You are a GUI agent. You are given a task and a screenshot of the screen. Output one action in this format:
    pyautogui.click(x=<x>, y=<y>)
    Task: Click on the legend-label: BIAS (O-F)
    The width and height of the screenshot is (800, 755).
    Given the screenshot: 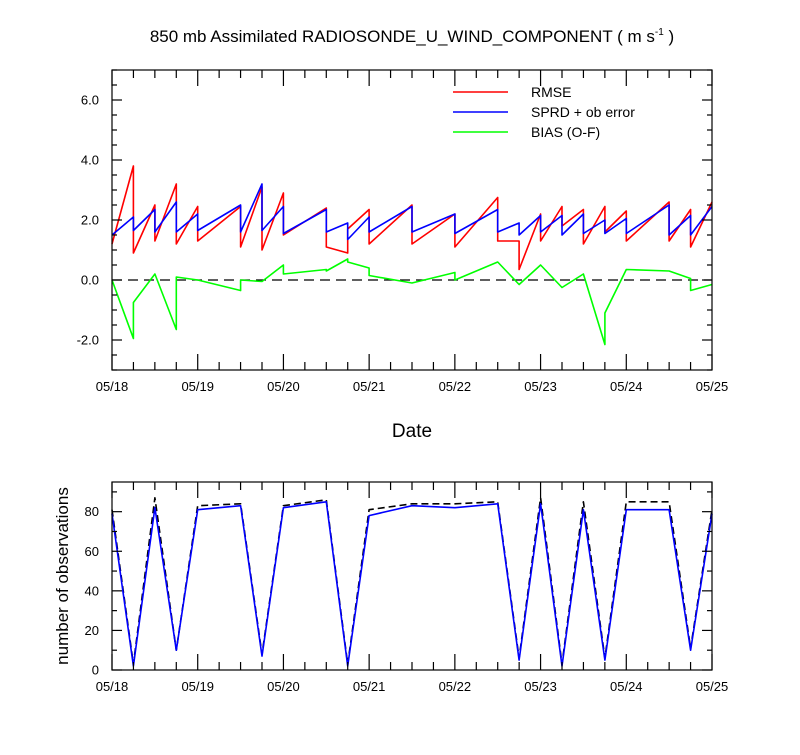 What is the action you would take?
    pyautogui.click(x=565, y=132)
    